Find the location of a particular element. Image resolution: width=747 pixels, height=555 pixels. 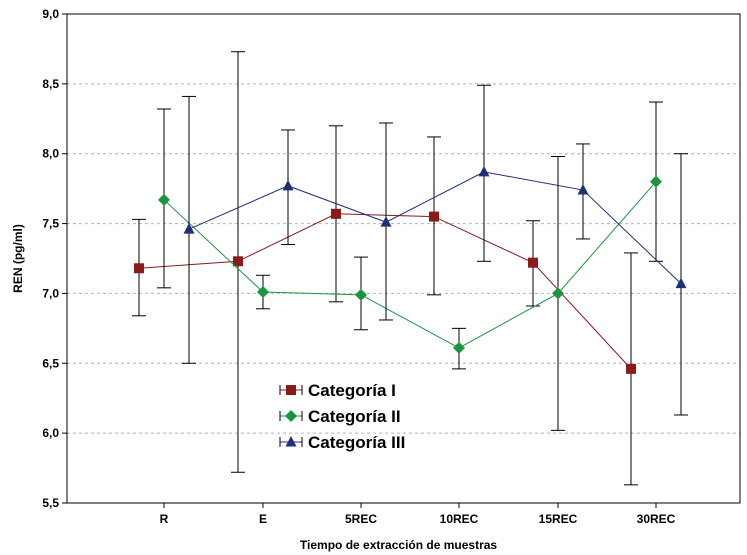

legend: Categoría I Categoría II Categoría III is located at coordinates (342, 416).